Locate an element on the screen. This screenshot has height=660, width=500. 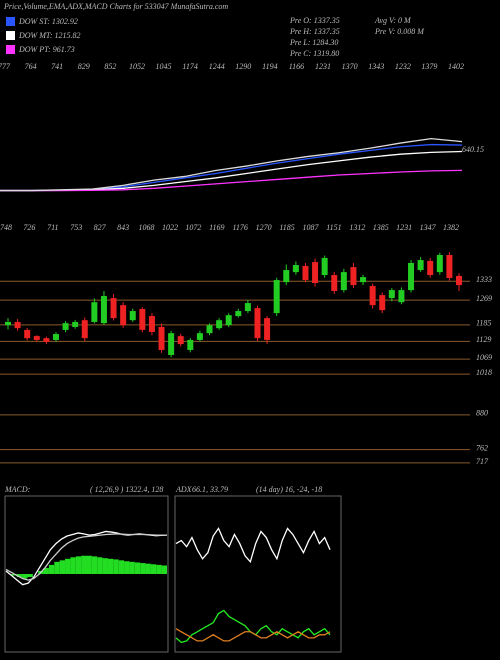
info-text: Avg V: 0 M is located at coordinates (393, 20).